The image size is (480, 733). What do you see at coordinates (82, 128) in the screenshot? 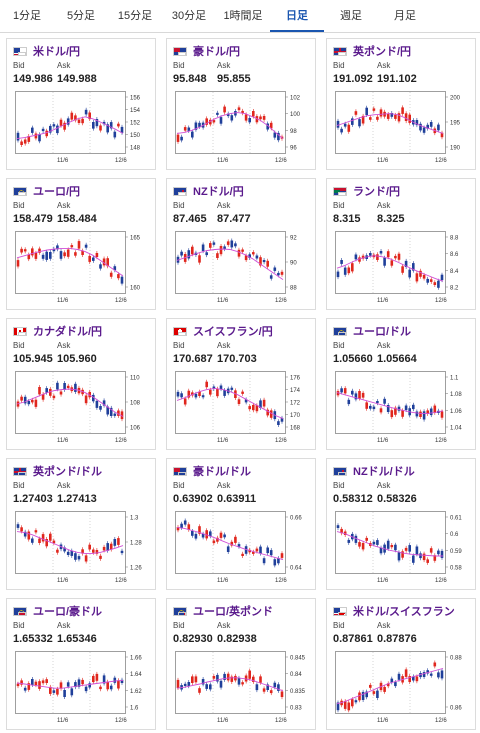
I see `price-chart: 156 154 152 150 148 11/6 12/6` at bounding box center [82, 128].